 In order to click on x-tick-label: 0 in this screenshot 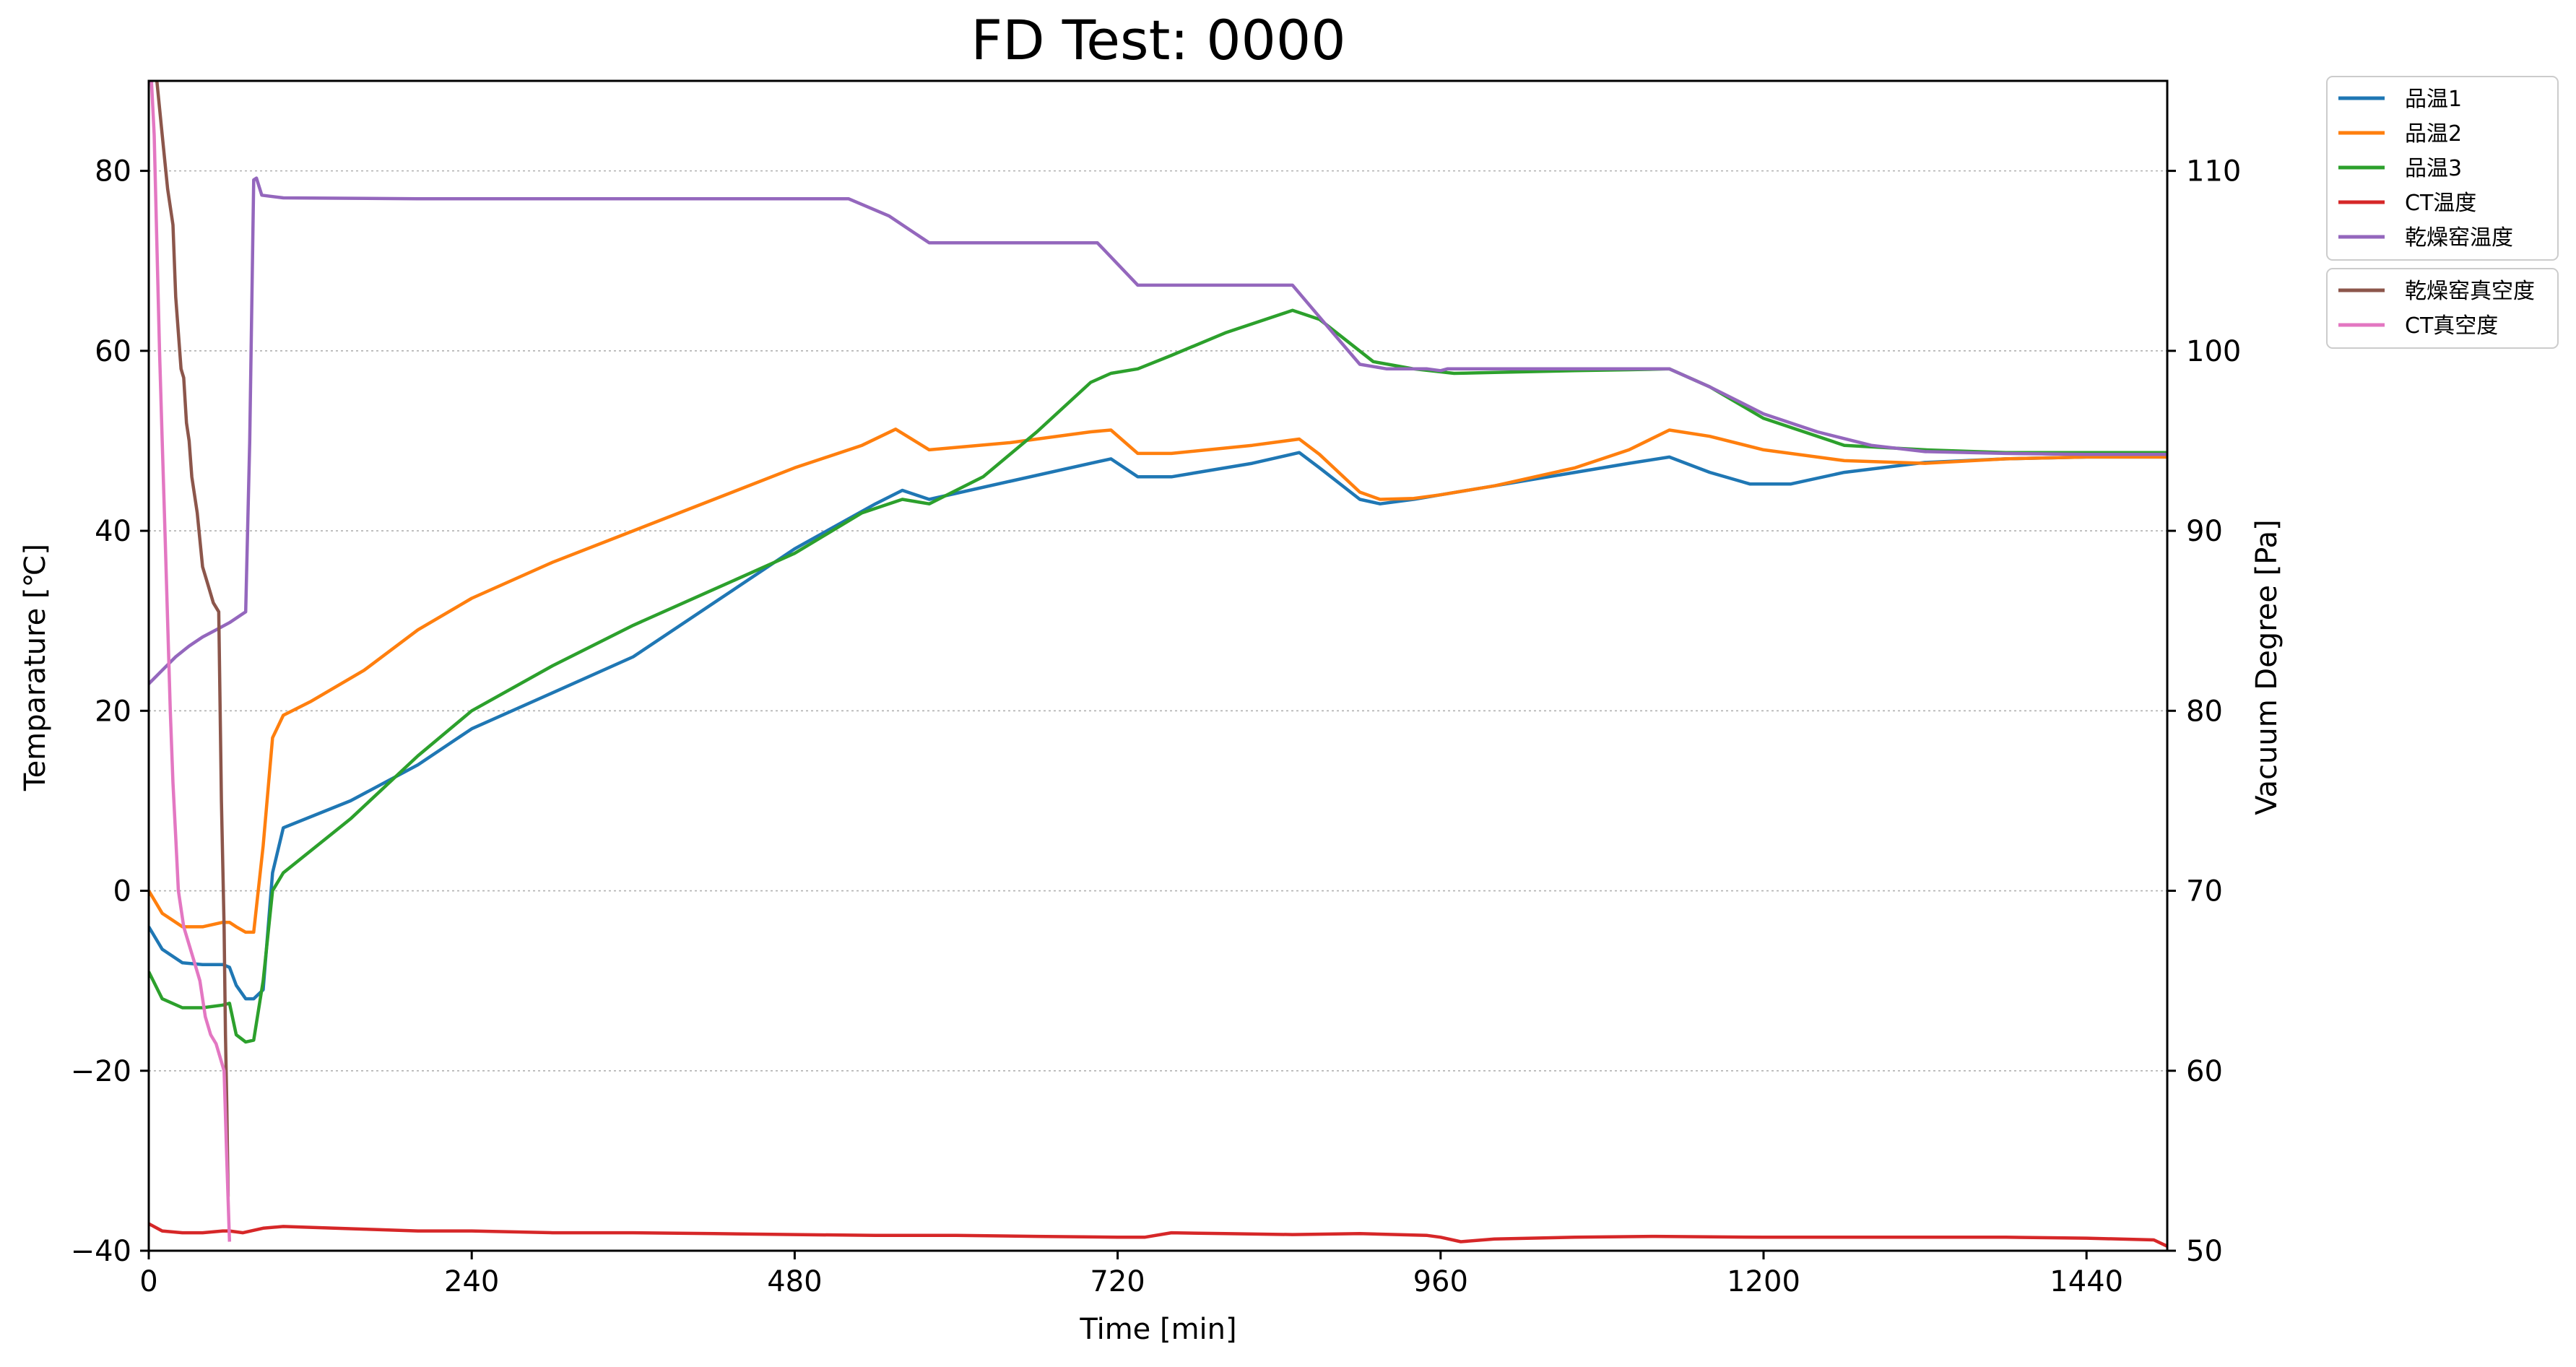, I will do `click(148, 1282)`.